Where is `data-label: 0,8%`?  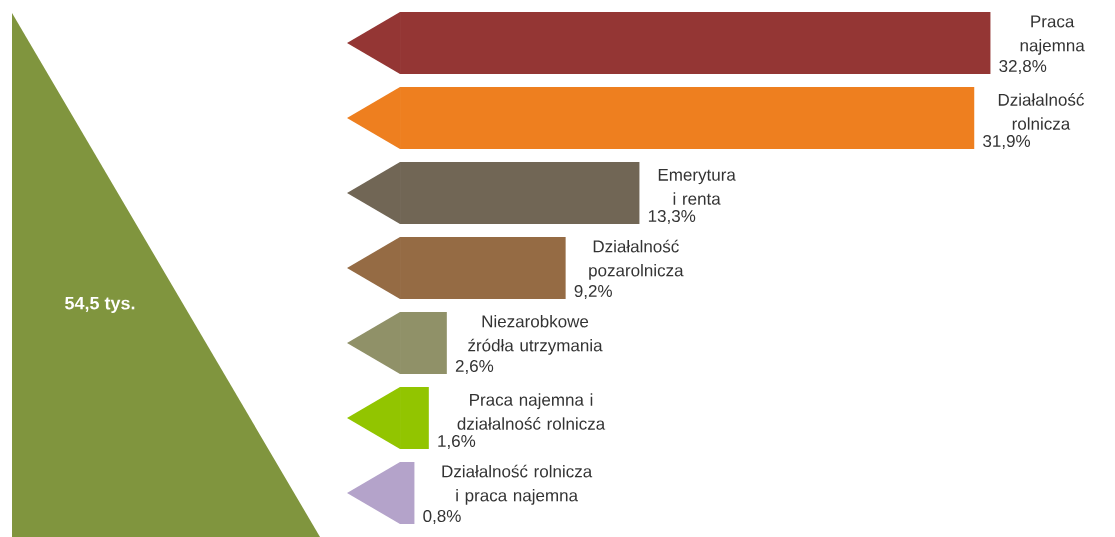 data-label: 0,8% is located at coordinates (442, 517).